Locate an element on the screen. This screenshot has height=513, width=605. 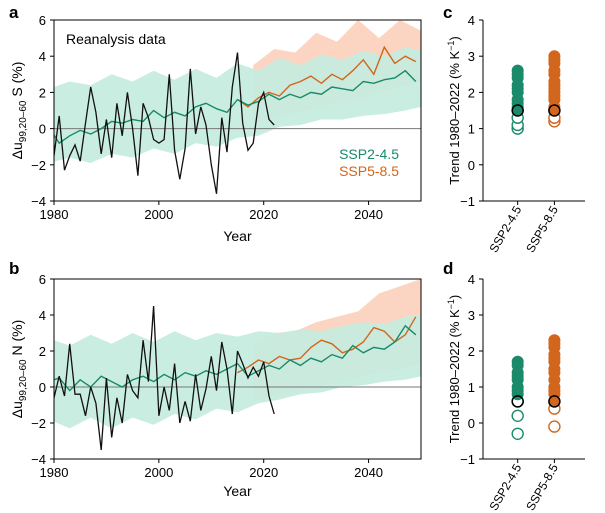
annotation-reanalysis-data: Reanalysis data is located at coordinates (116, 39).